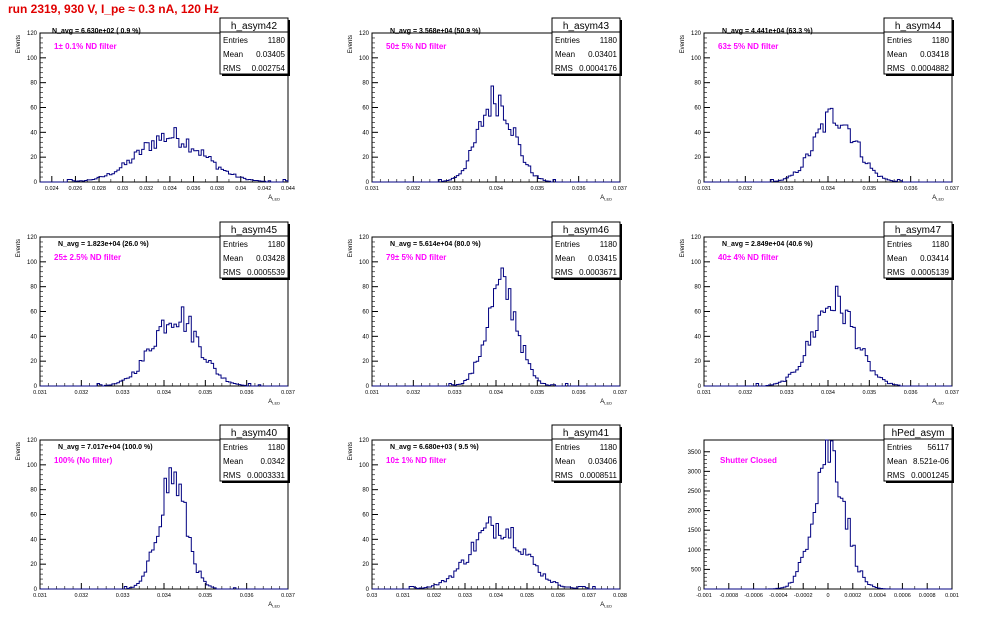 The height and width of the screenshot is (622, 996). I want to click on stats-title: h_asym41, so click(586, 433).